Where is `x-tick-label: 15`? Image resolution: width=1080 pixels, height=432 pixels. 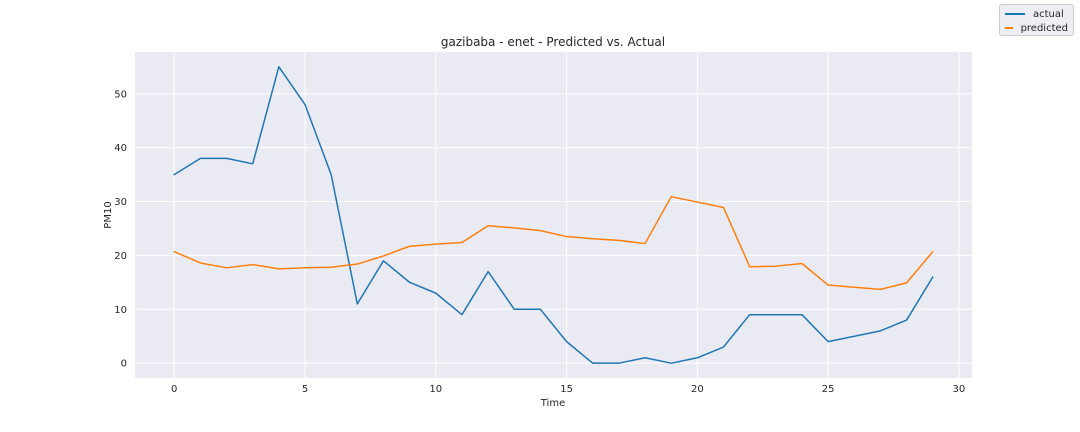
x-tick-label: 15 is located at coordinates (566, 389).